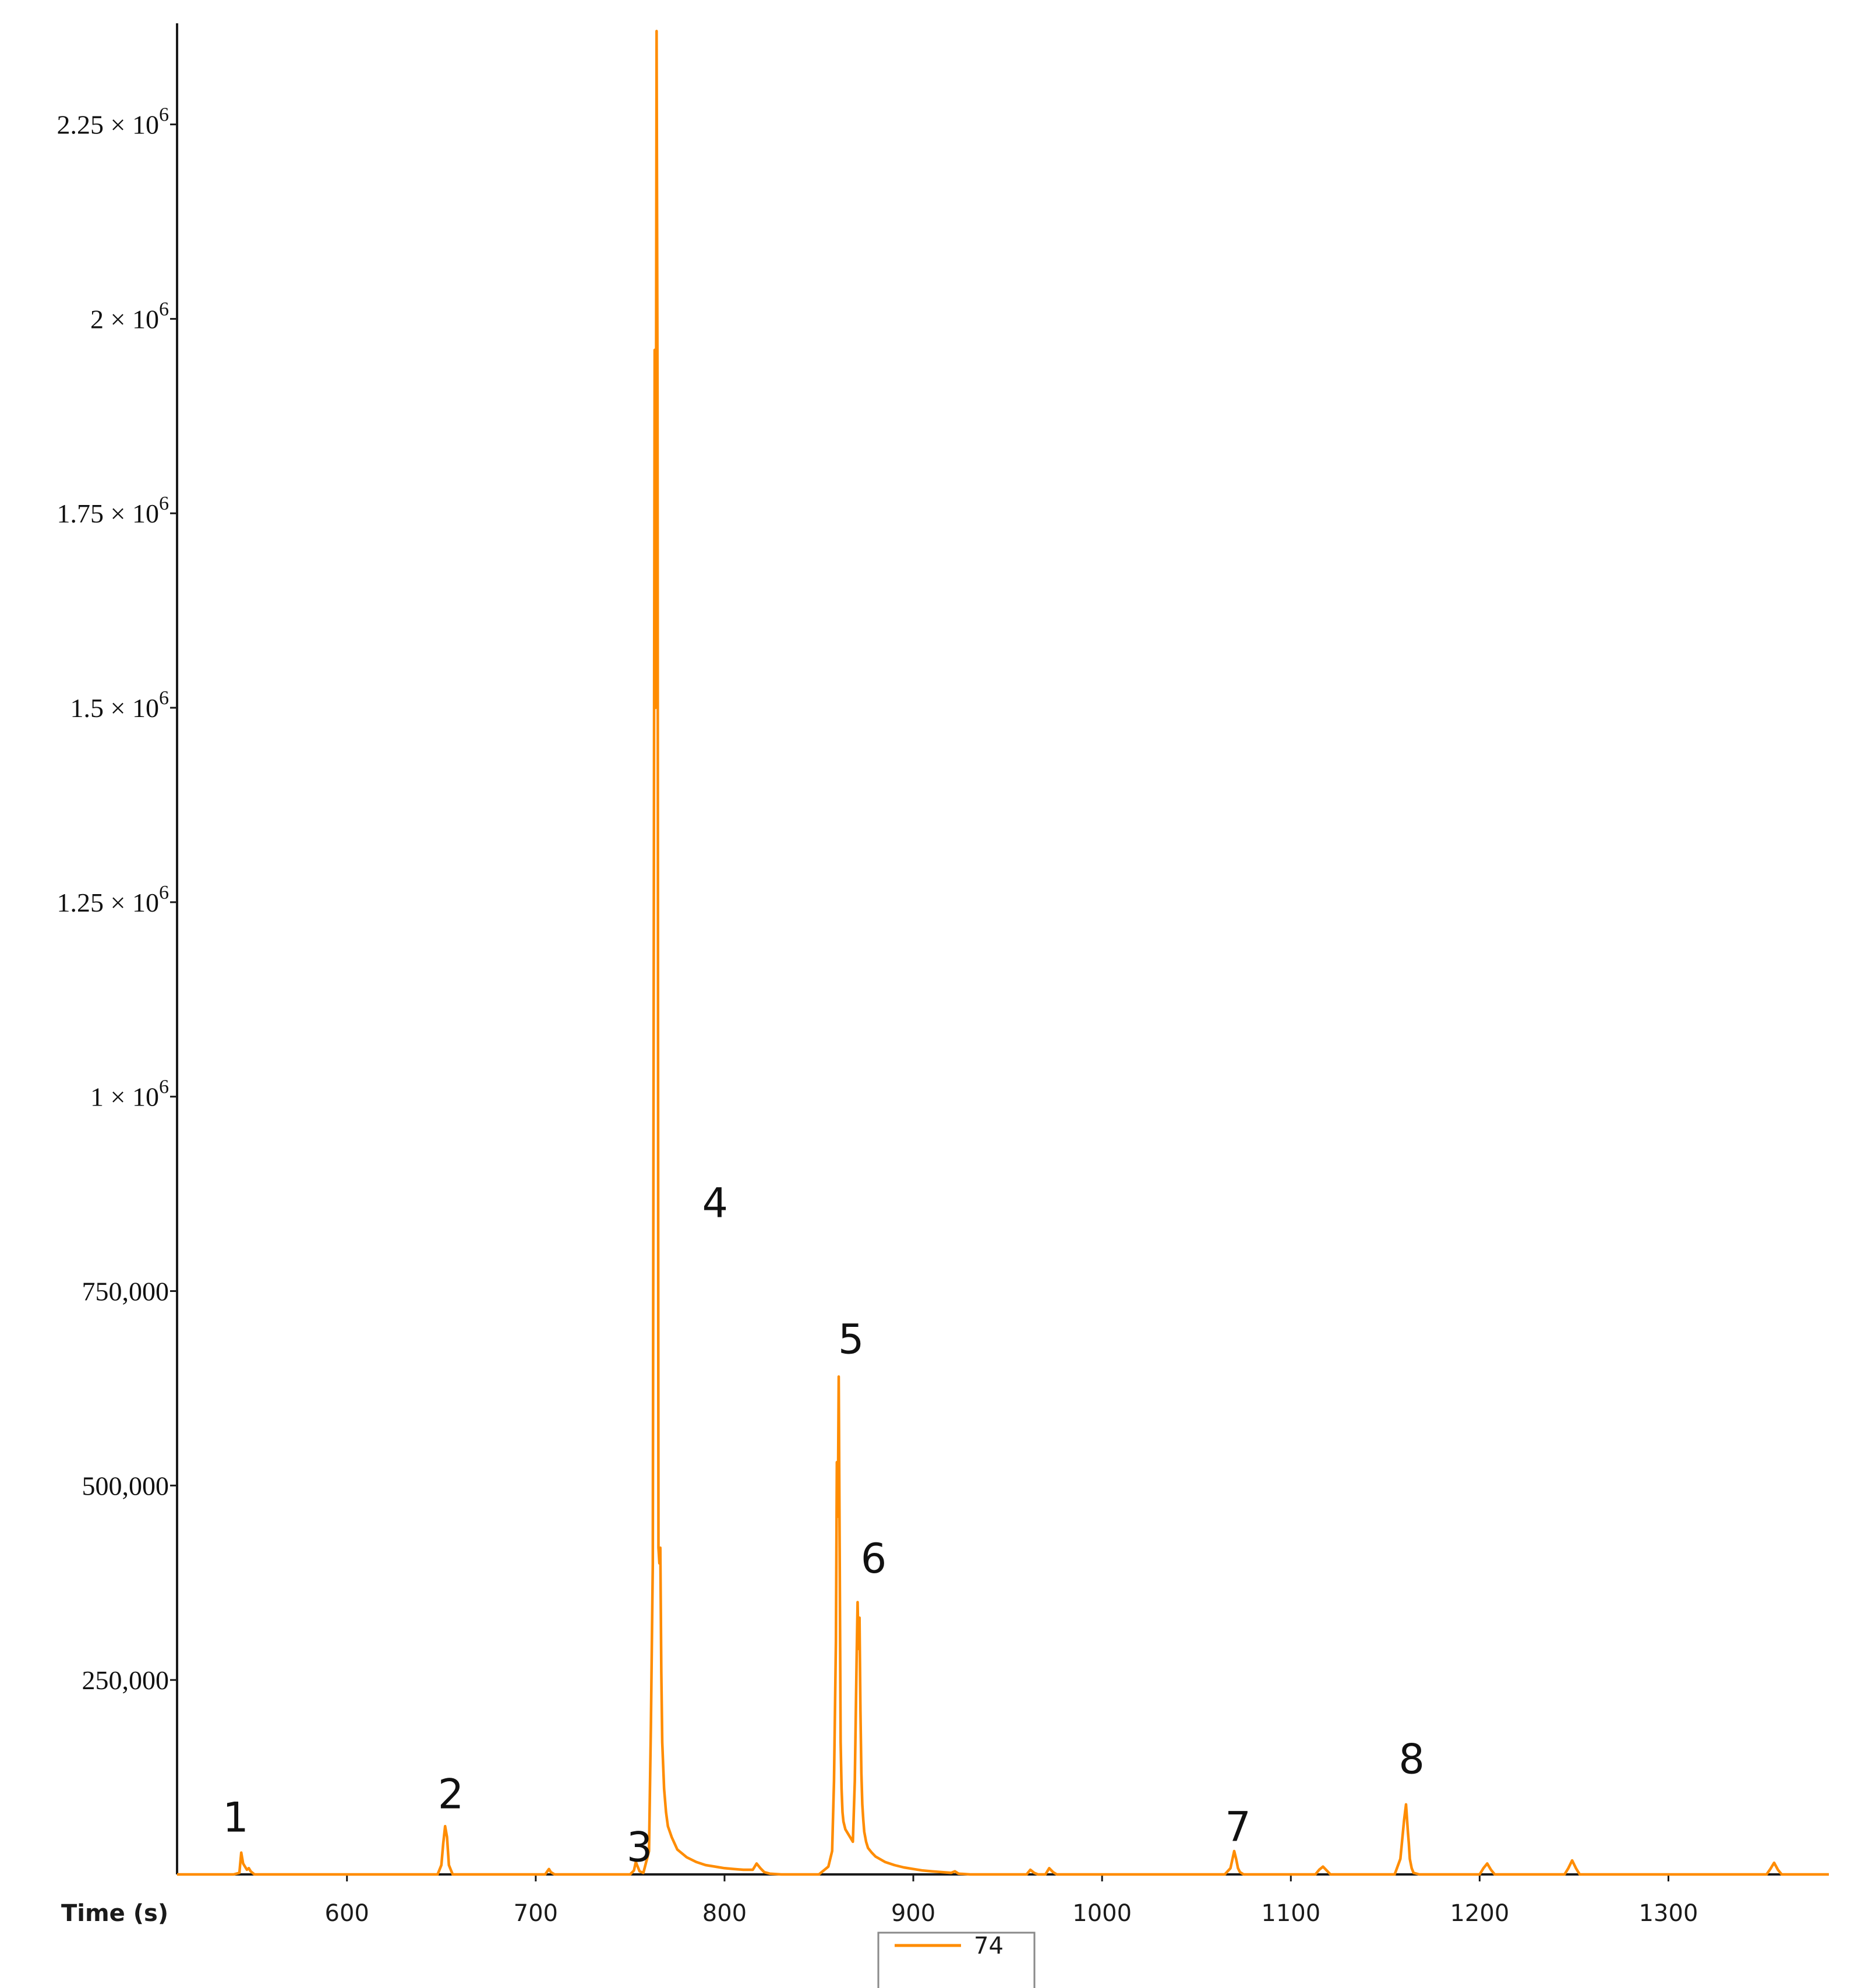 The width and height of the screenshot is (1858, 1988). I want to click on x-tick-label: 900, so click(913, 1913).